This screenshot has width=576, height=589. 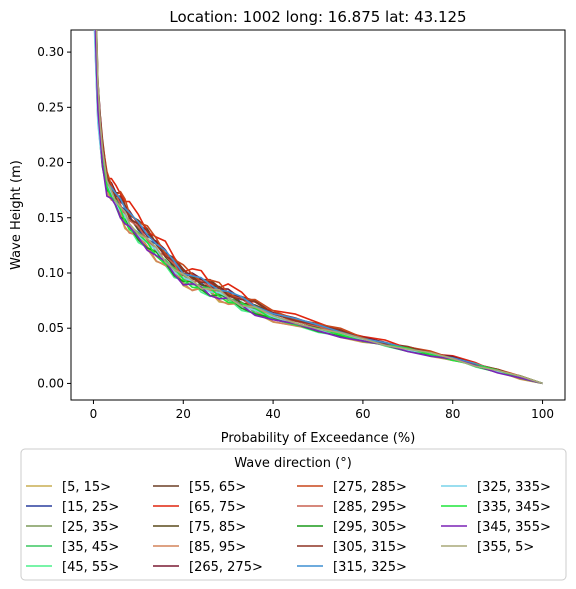 I want to click on legend-label: [275, 285>, so click(x=370, y=487).